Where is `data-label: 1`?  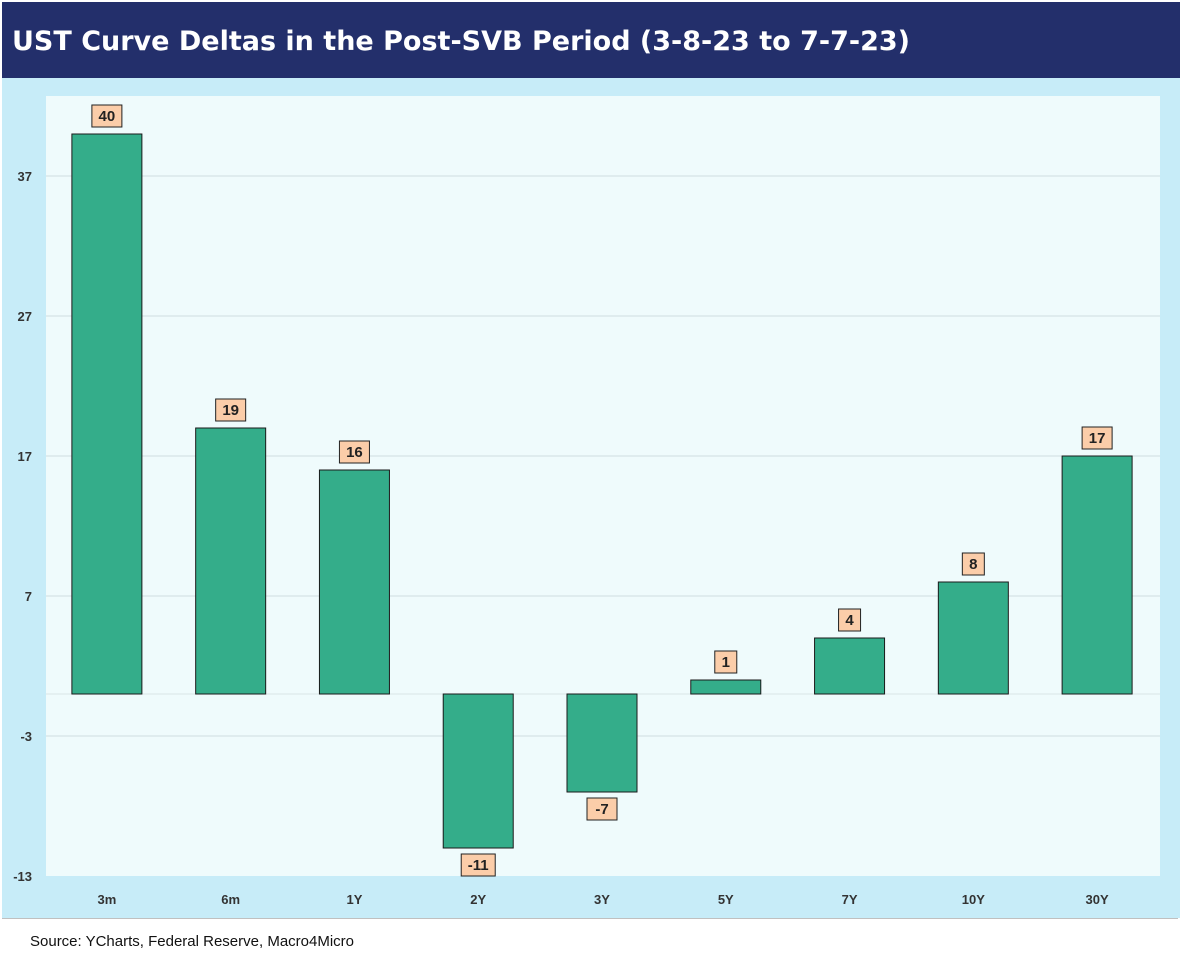 data-label: 1 is located at coordinates (726, 662).